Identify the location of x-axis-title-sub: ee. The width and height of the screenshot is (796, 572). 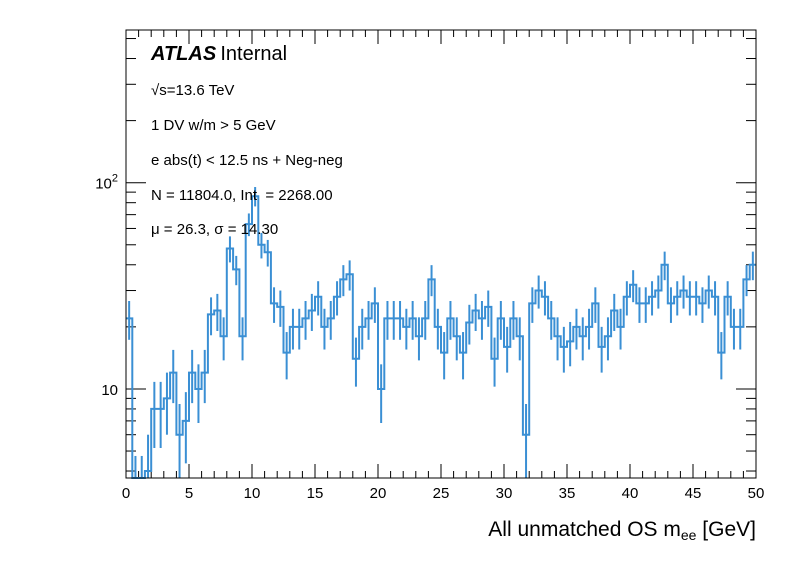
(688, 535).